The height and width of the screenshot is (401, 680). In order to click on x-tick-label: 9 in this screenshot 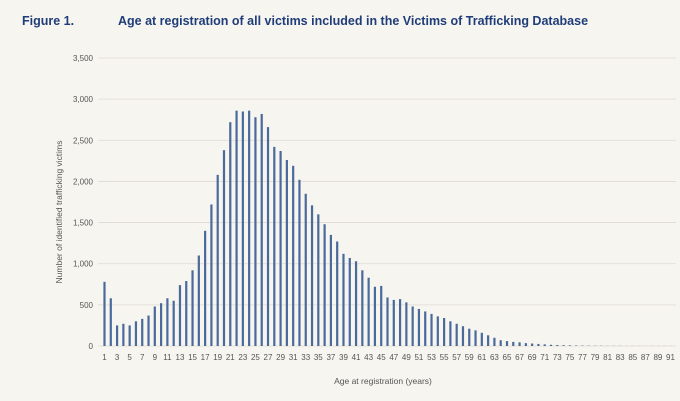, I will do `click(155, 357)`.